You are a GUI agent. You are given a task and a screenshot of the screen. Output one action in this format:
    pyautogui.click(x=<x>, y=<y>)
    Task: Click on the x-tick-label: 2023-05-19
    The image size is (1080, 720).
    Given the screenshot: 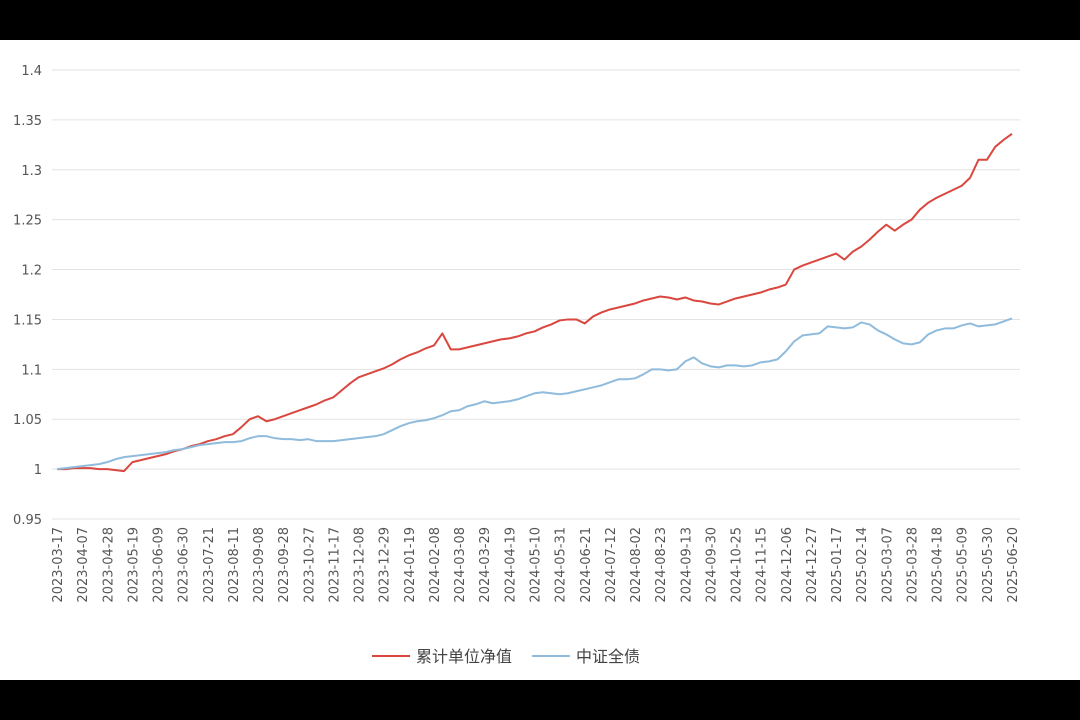 What is the action you would take?
    pyautogui.click(x=133, y=565)
    